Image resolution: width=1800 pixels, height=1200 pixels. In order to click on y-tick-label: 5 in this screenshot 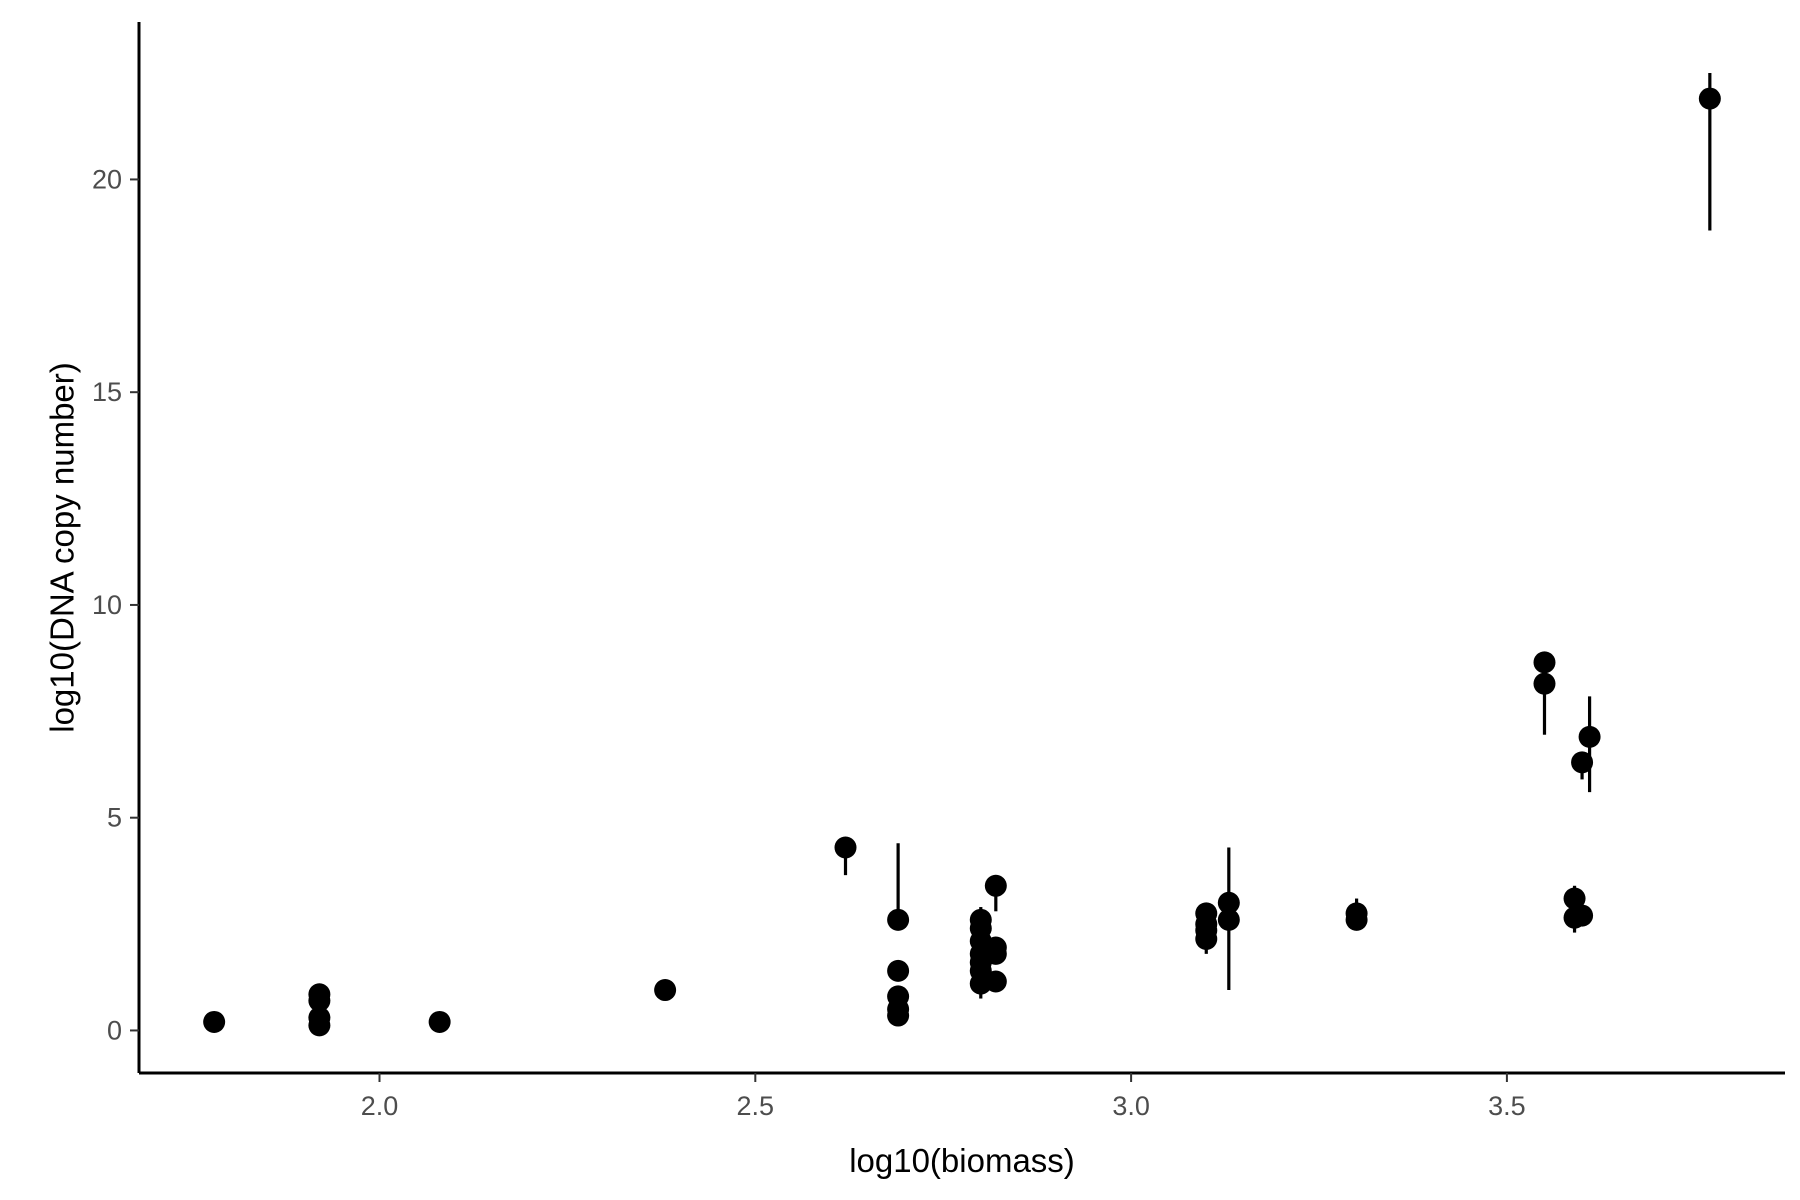, I will do `click(114, 818)`.